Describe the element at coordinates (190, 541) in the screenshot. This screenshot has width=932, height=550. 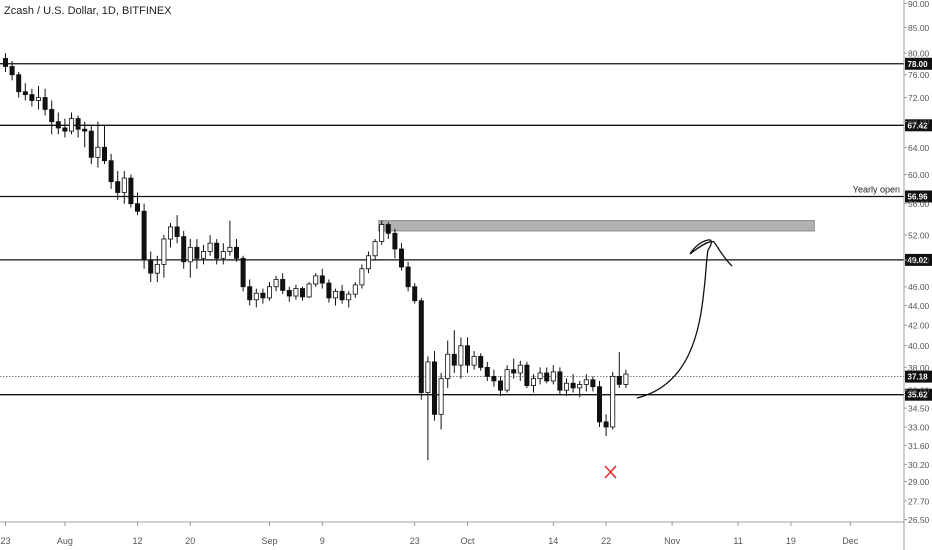
I see `time-tick-label: 20` at that location.